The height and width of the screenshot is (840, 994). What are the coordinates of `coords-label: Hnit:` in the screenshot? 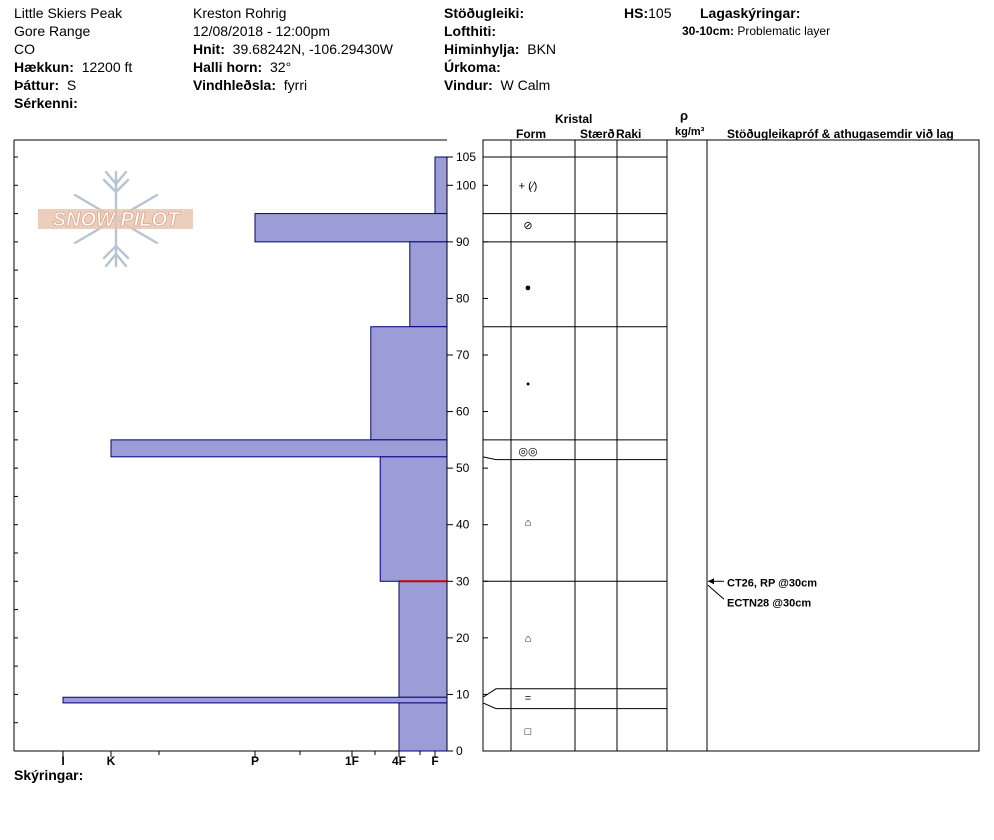 It's located at (209, 49).